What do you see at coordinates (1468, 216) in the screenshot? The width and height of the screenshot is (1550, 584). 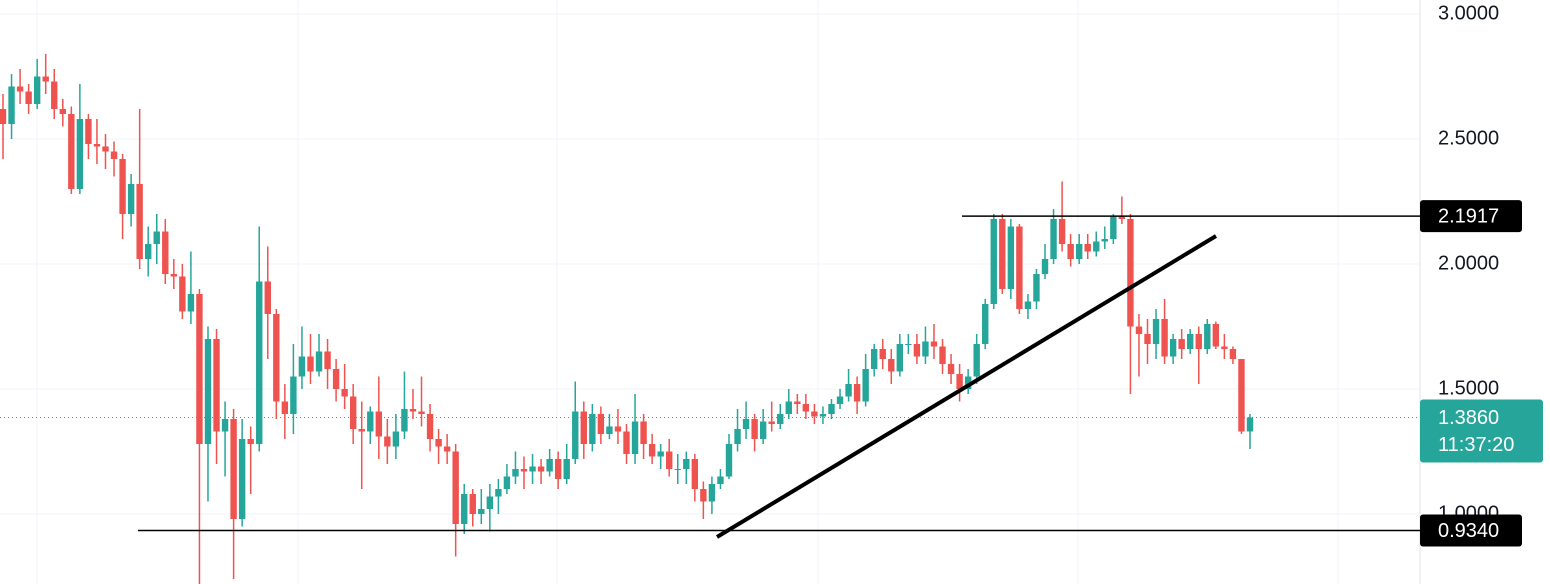 I see `level-label: 2.1917` at bounding box center [1468, 216].